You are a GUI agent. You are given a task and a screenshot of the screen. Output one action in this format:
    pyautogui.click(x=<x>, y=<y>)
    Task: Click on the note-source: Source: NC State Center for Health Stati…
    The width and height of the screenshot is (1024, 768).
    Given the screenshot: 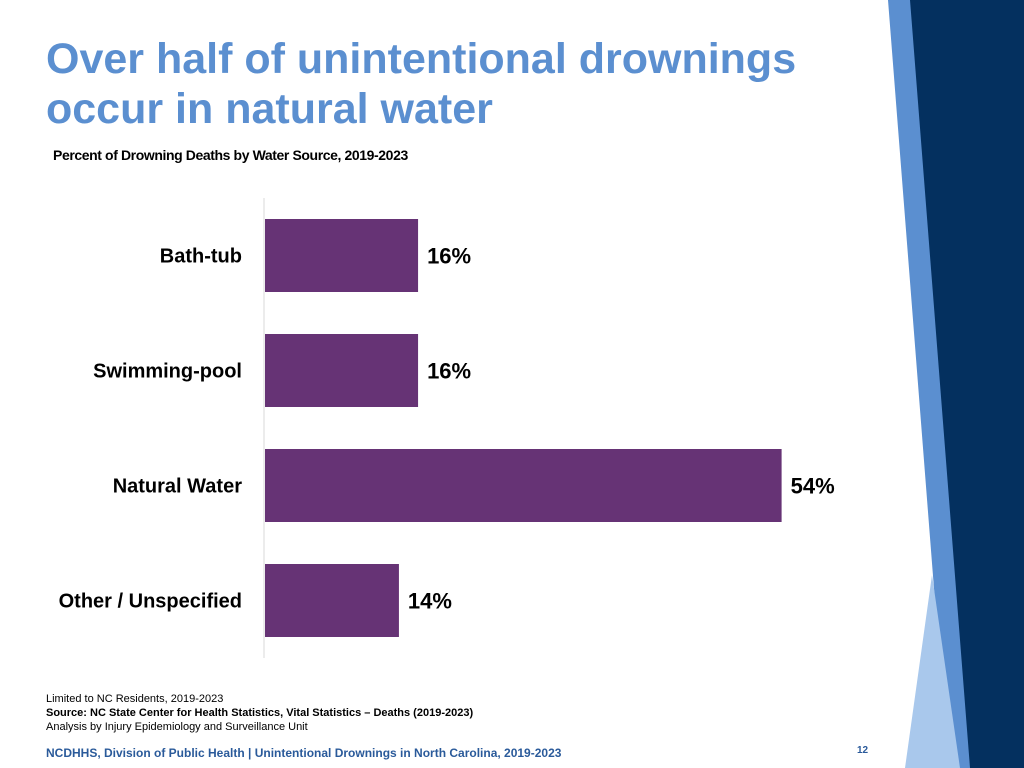 What is the action you would take?
    pyautogui.click(x=260, y=713)
    